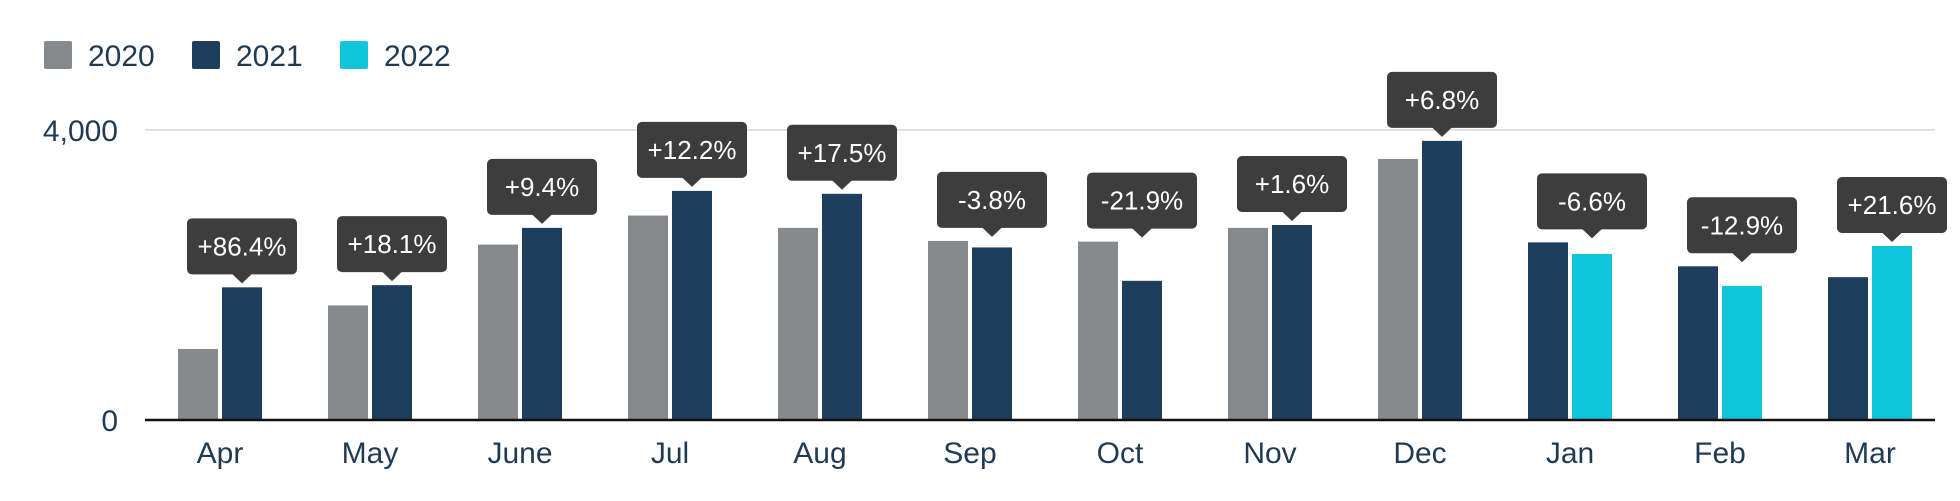 The image size is (1960, 501). What do you see at coordinates (1398, 289) in the screenshot?
I see `bar-dec-2020` at bounding box center [1398, 289].